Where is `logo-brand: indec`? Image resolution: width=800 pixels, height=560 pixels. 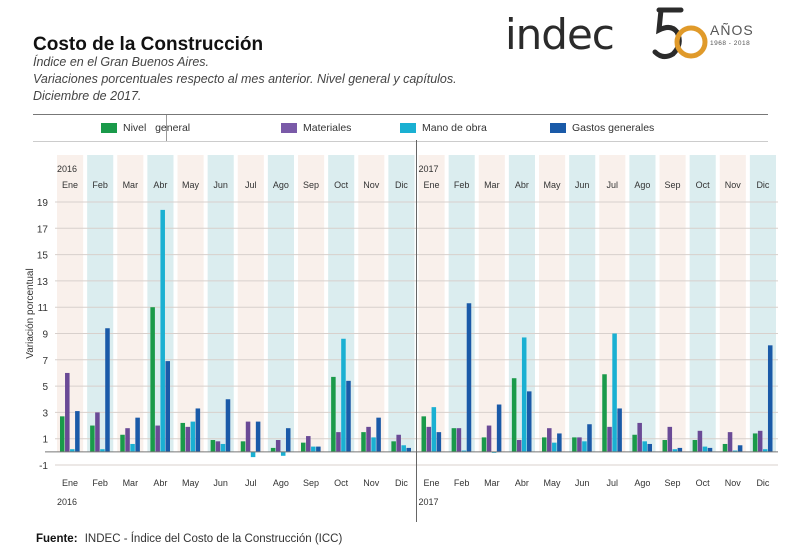
logo-brand: indec is located at coordinates (560, 34).